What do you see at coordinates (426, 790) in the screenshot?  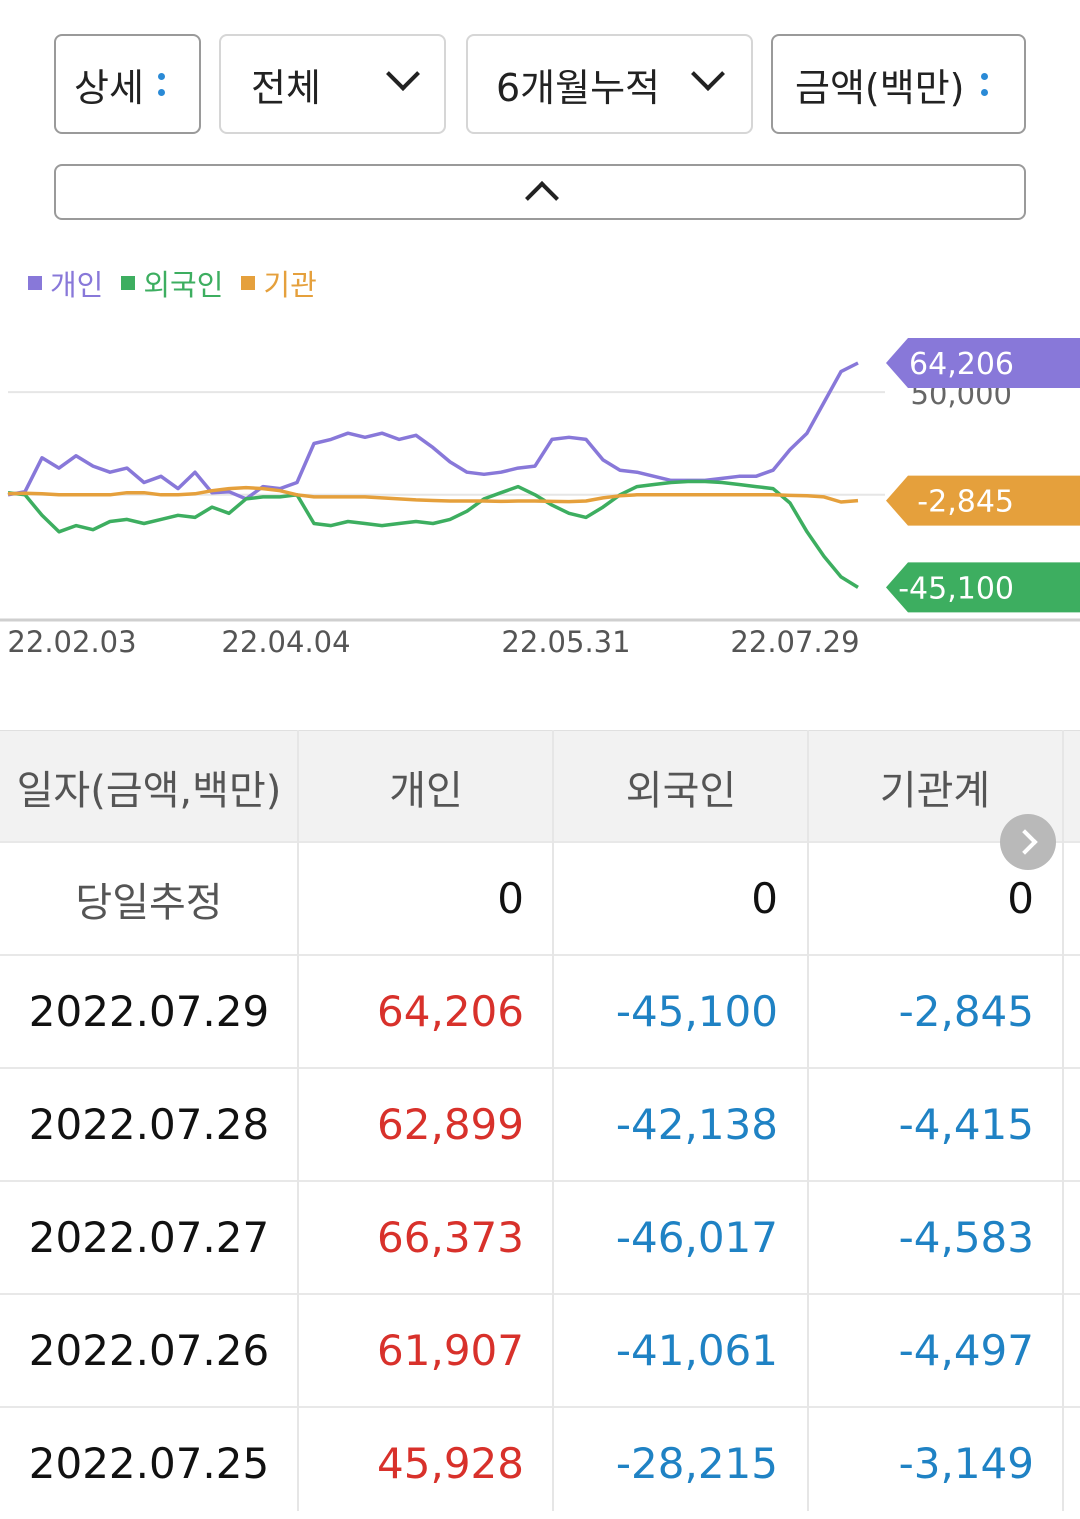 I see `column-header-individual: 개인` at bounding box center [426, 790].